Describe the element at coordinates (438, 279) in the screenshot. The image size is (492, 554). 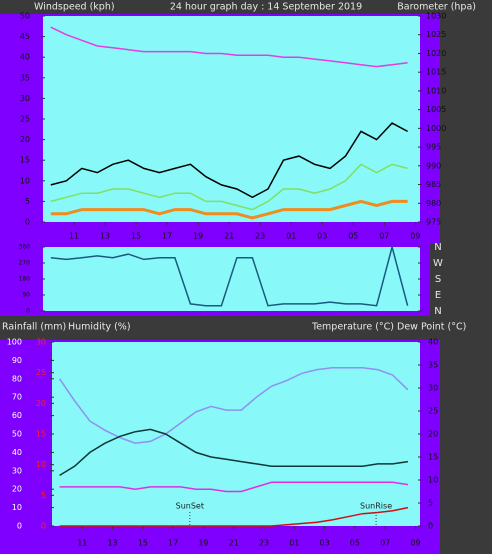
I see `y2-tick-label: S` at that location.